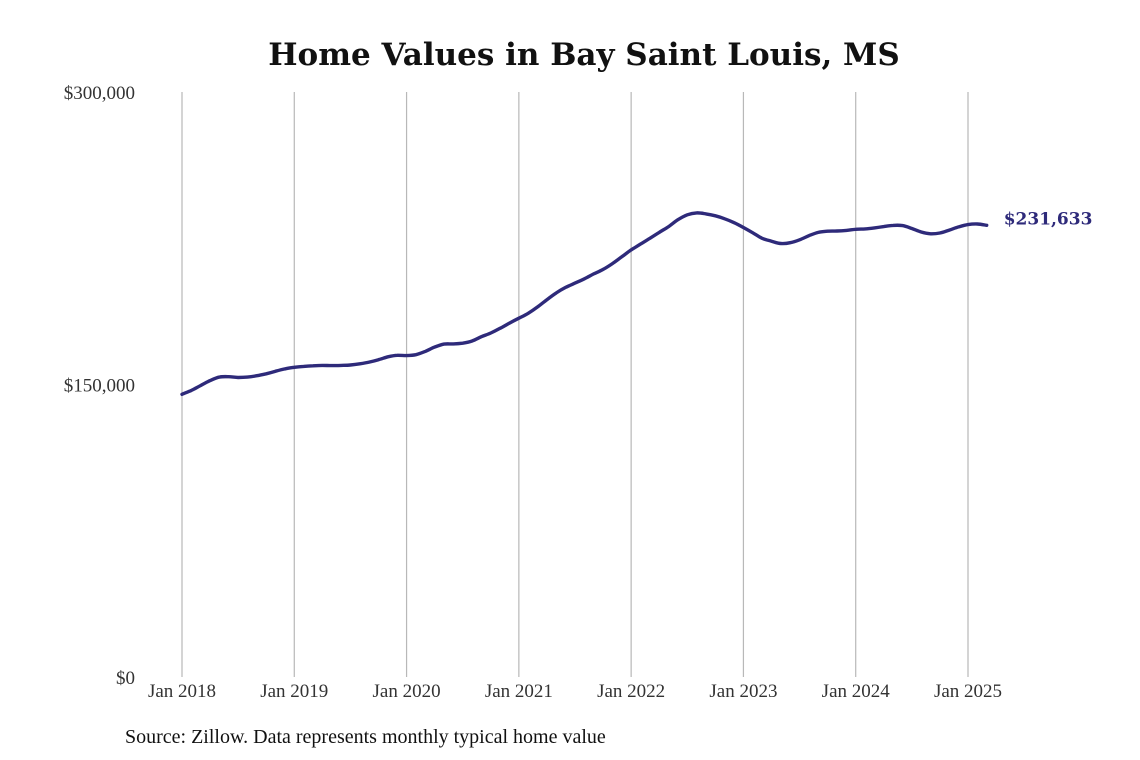  Describe the element at coordinates (584, 55) in the screenshot. I see `chart-title: Home Values in Bay Saint Louis, MS` at that location.